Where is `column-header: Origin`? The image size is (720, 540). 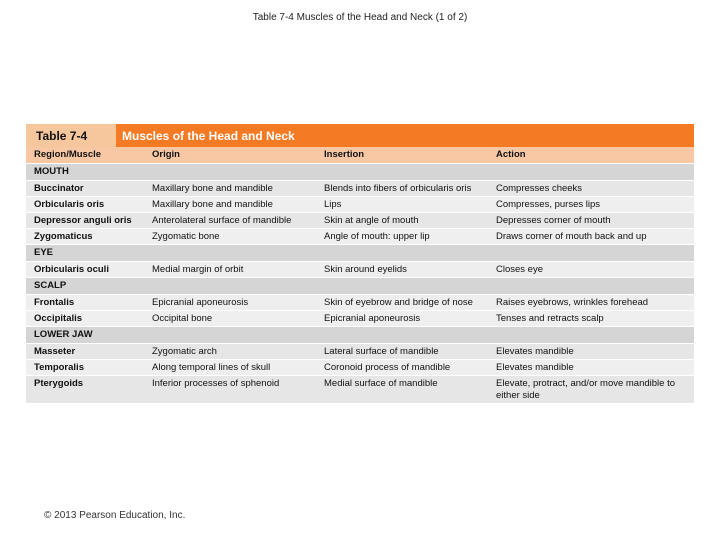 column-header: Origin is located at coordinates (166, 154).